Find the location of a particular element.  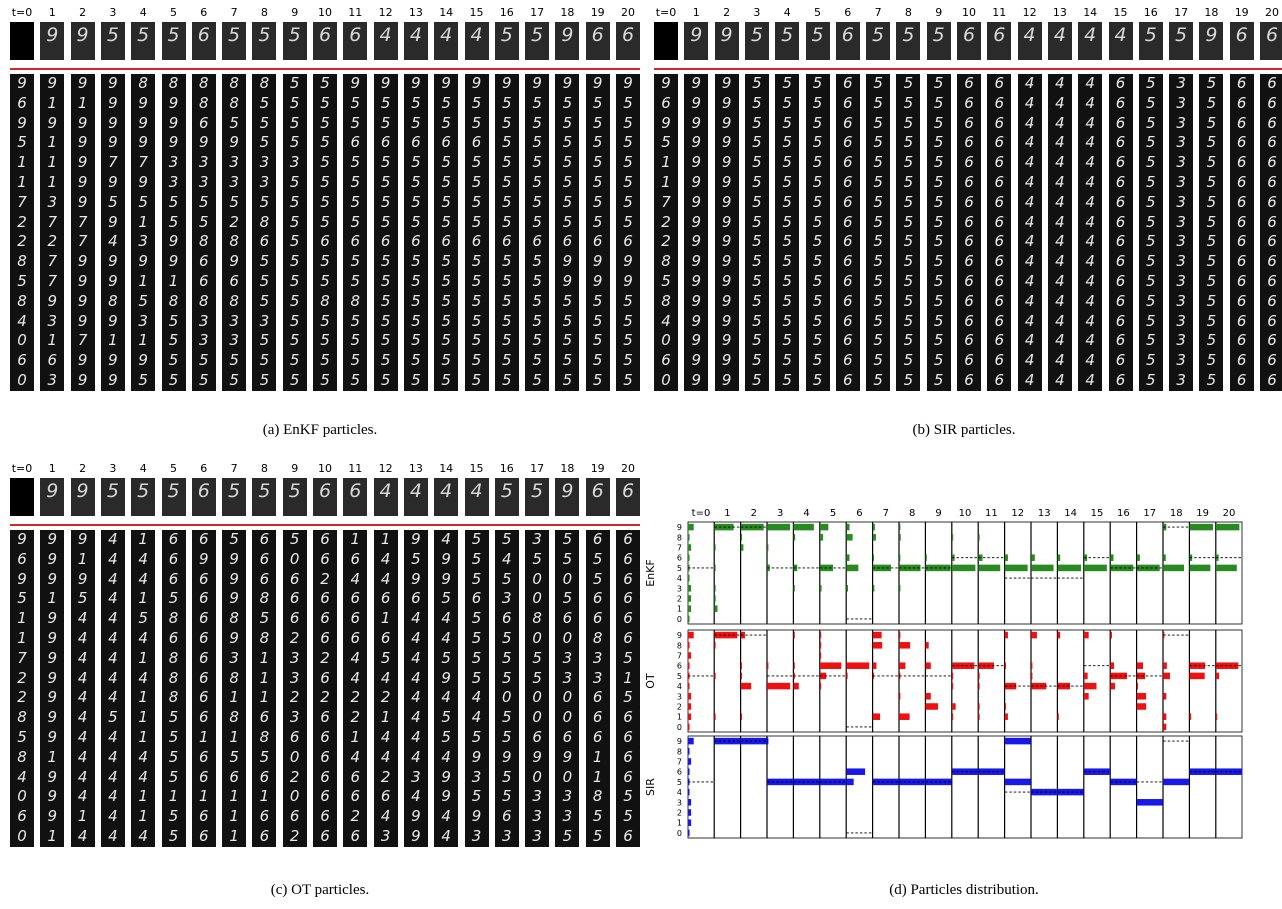

time-tick-label: 16 is located at coordinates (1123, 513).